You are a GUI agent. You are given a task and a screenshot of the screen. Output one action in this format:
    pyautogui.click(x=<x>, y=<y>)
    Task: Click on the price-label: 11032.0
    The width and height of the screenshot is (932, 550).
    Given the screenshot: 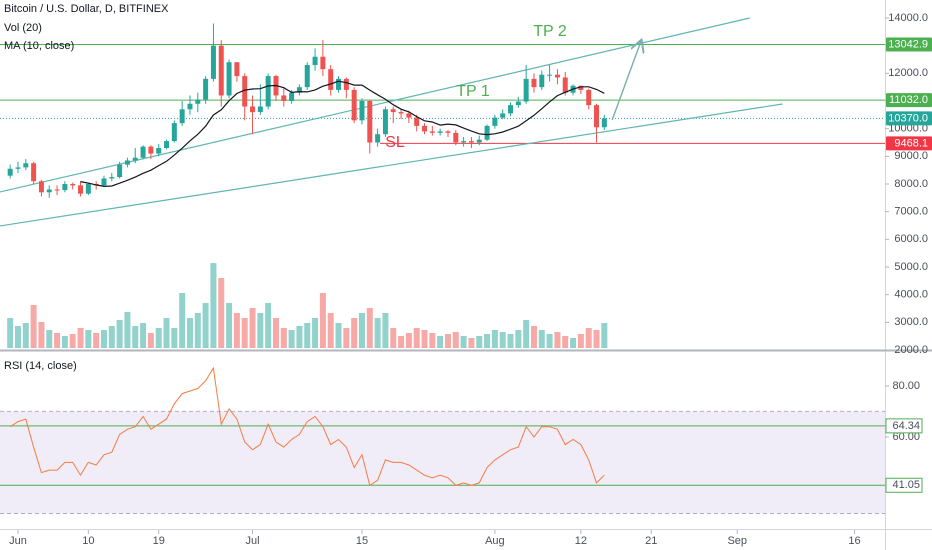 What is the action you would take?
    pyautogui.click(x=908, y=100)
    